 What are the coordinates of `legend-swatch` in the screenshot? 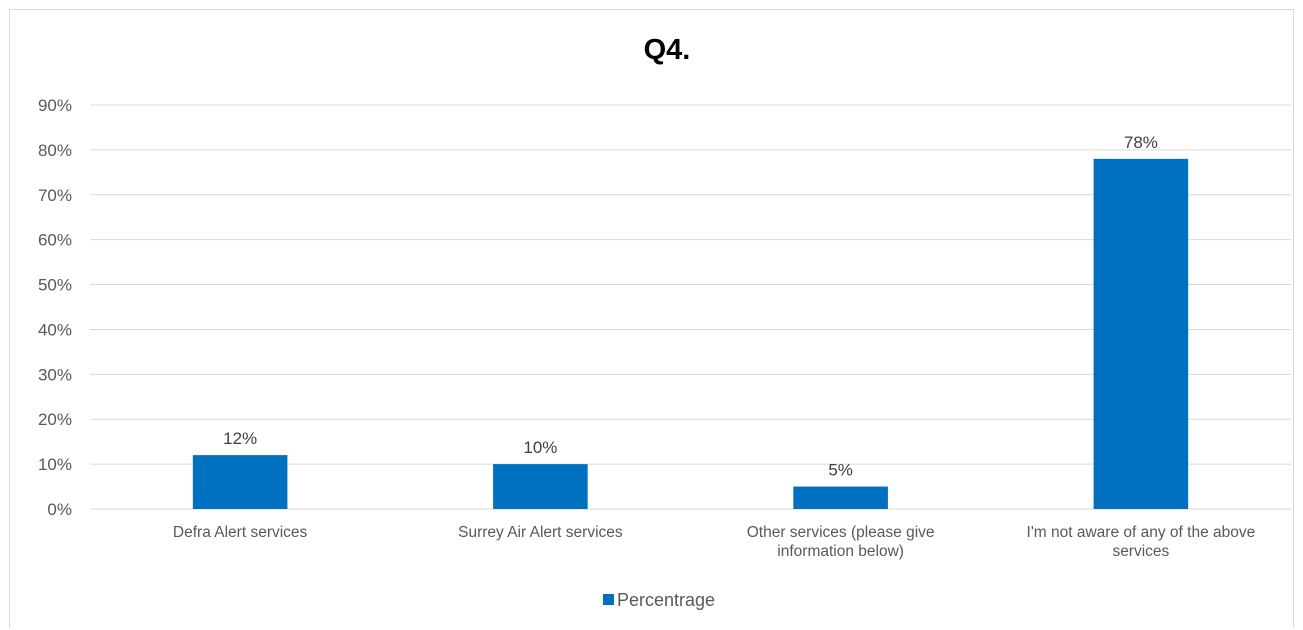 It's located at (608, 599).